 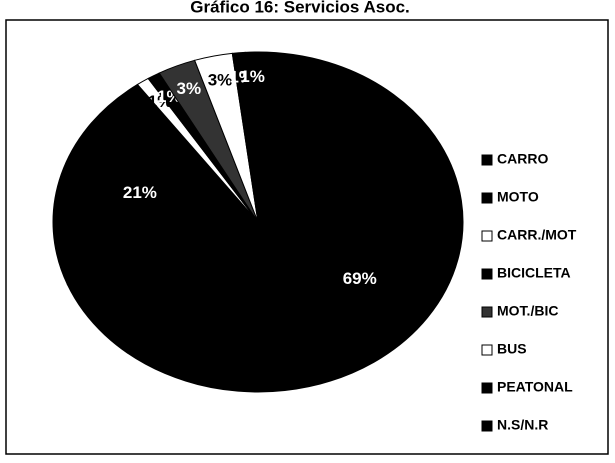 I want to click on slice-label: 1%, so click(x=252, y=76).